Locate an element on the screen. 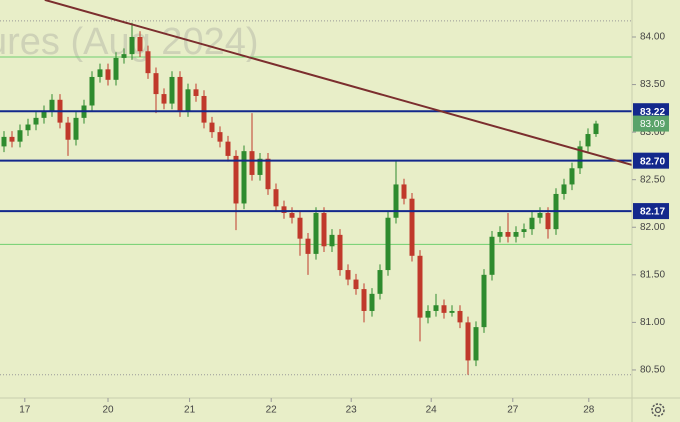 The width and height of the screenshot is (680, 422). x-tick-label: 24 is located at coordinates (432, 410).